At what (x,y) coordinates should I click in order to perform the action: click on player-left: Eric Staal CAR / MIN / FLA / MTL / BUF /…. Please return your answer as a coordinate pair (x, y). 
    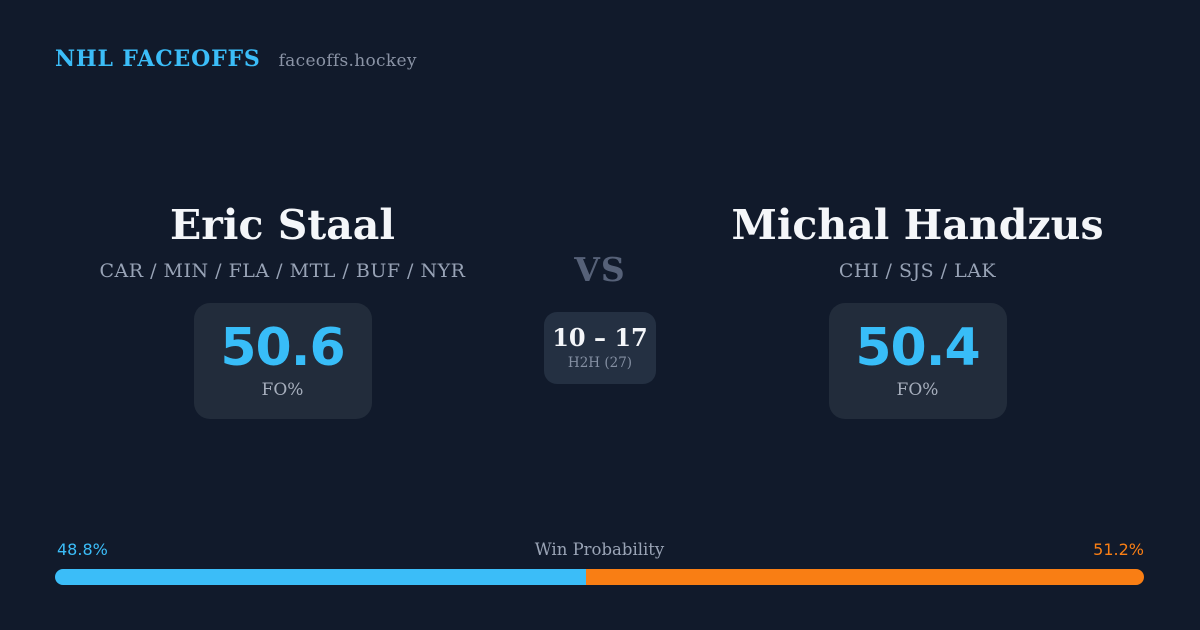
    Looking at the image, I should click on (282, 312).